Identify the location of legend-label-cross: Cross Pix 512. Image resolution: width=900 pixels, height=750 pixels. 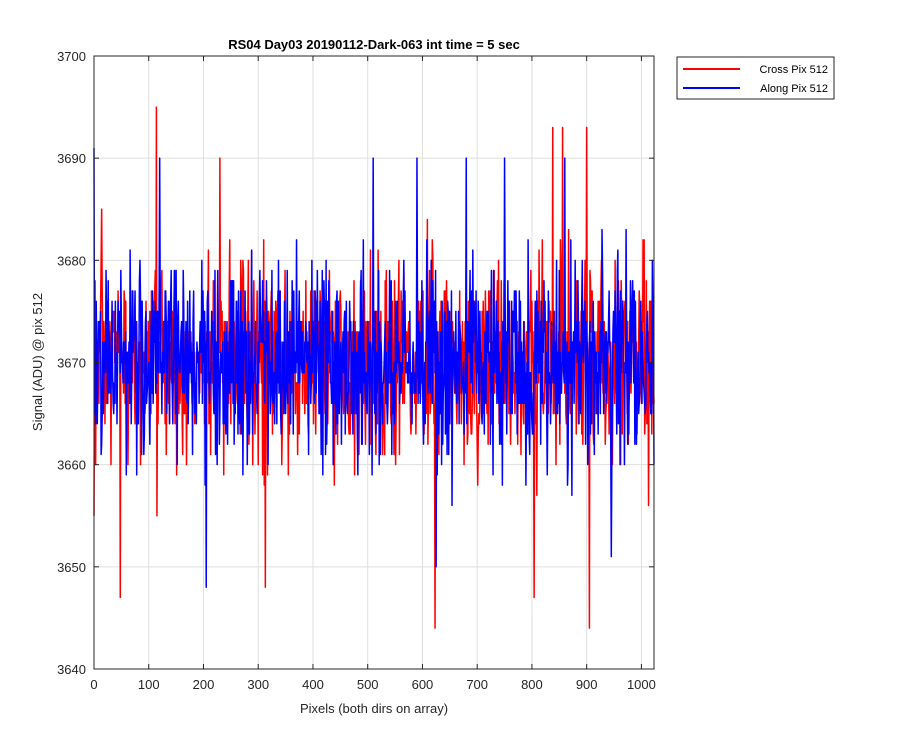
(794, 70).